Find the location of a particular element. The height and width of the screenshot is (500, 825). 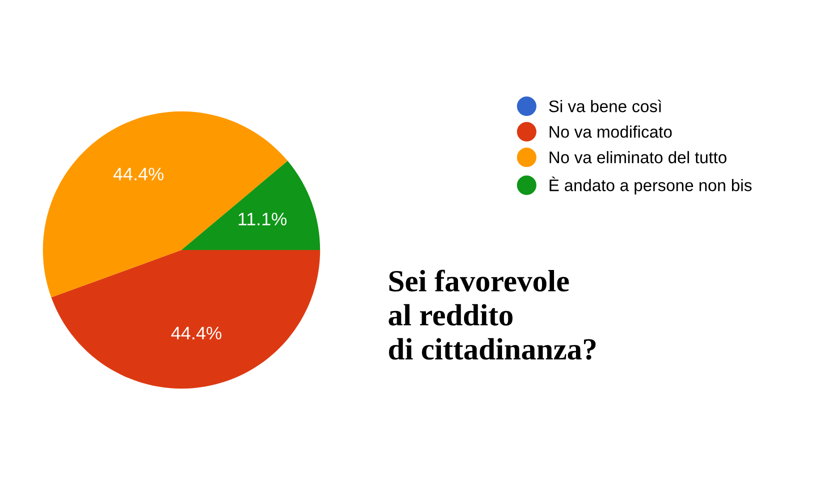

text: Sei favorevole al reddito di cittadinanza? is located at coordinates (492, 315).